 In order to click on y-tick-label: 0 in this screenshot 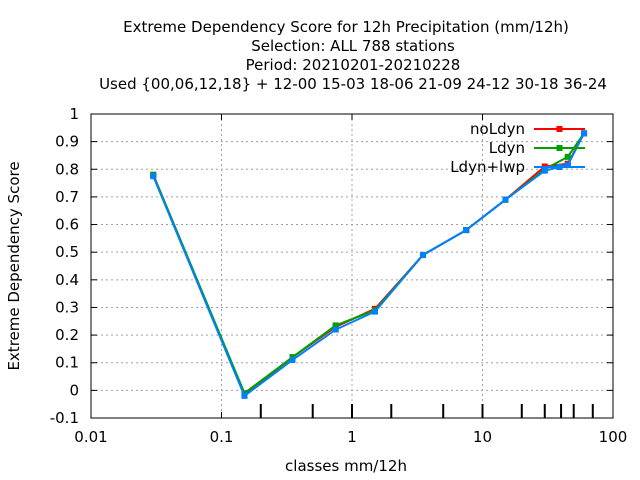, I will do `click(74, 390)`.